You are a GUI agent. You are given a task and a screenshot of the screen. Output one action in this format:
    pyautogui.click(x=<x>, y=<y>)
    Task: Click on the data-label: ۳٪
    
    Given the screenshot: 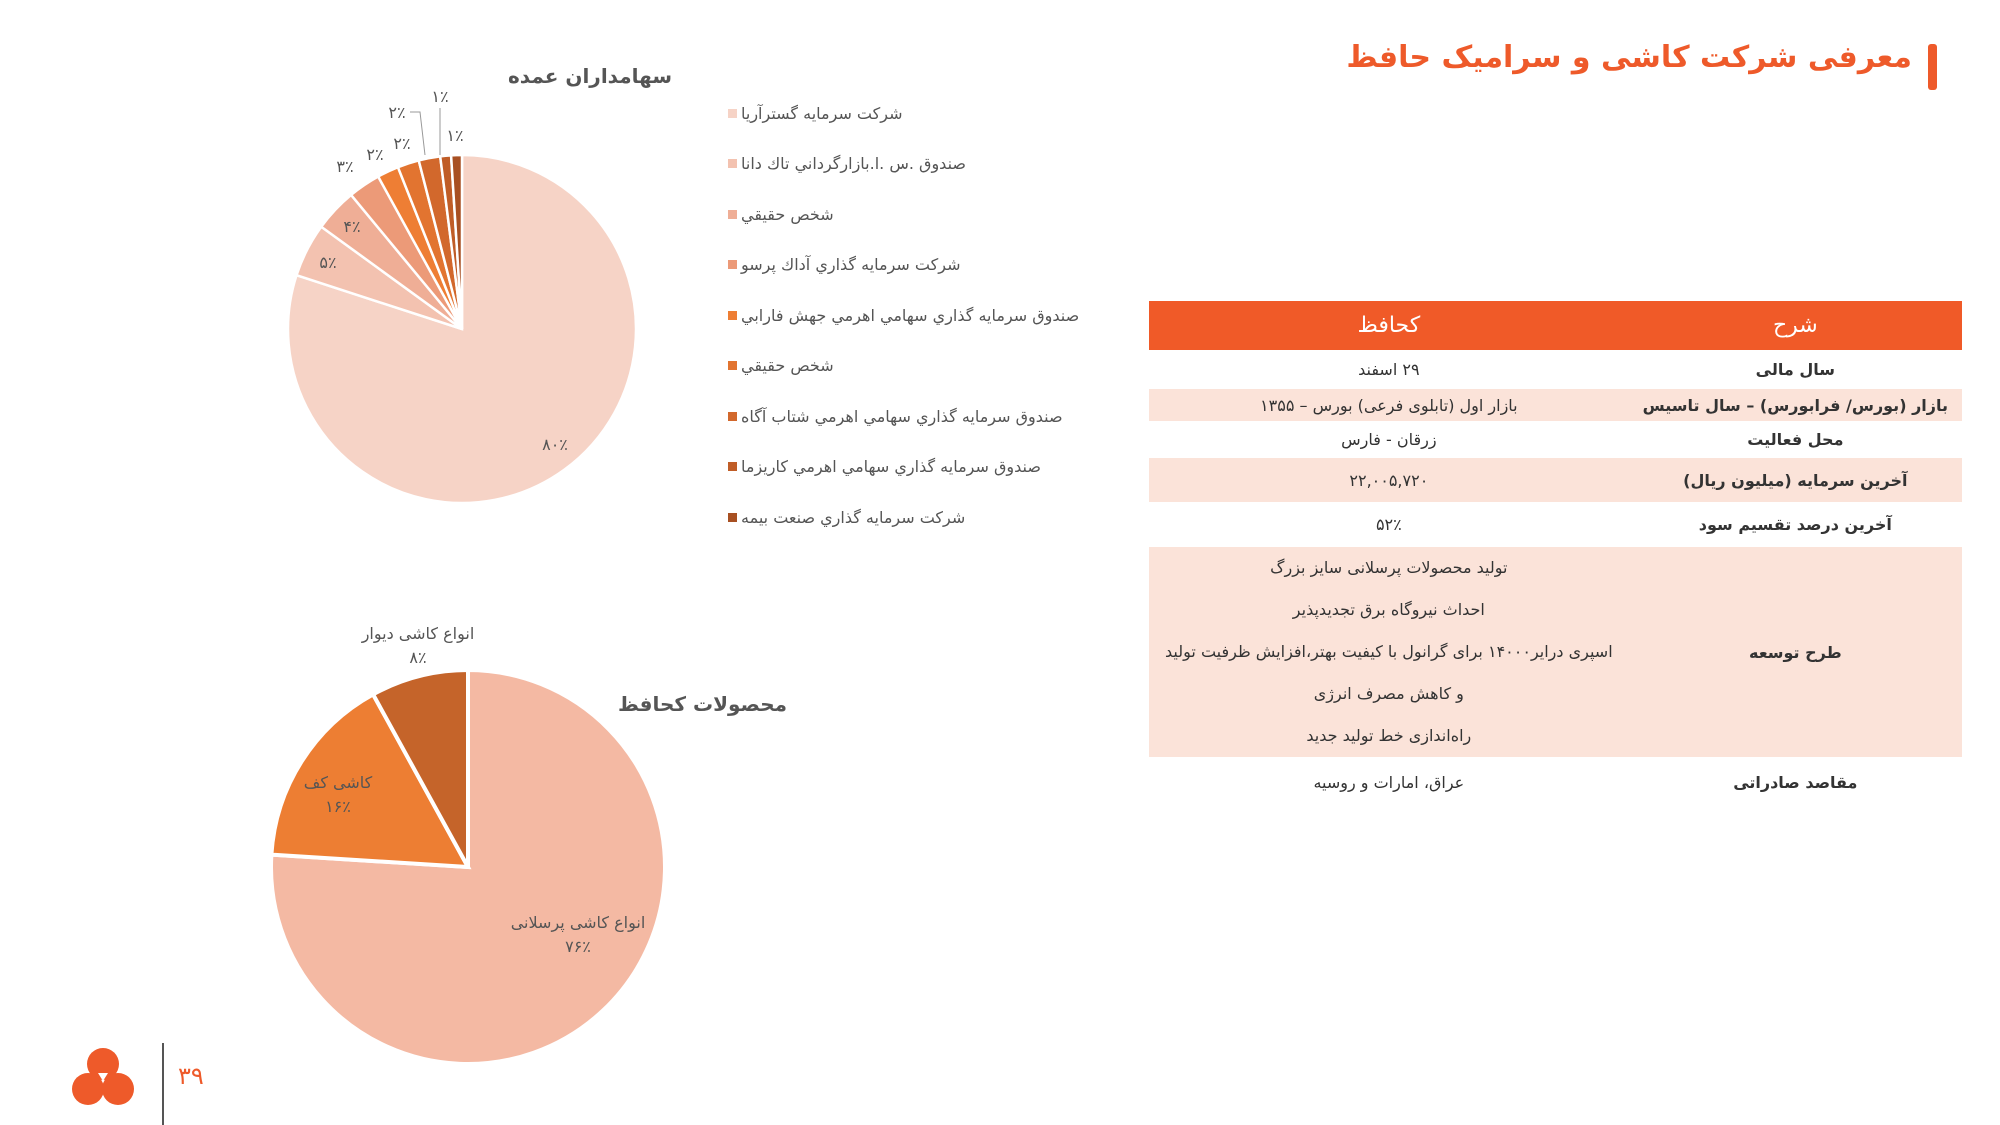 What is the action you would take?
    pyautogui.click(x=344, y=166)
    